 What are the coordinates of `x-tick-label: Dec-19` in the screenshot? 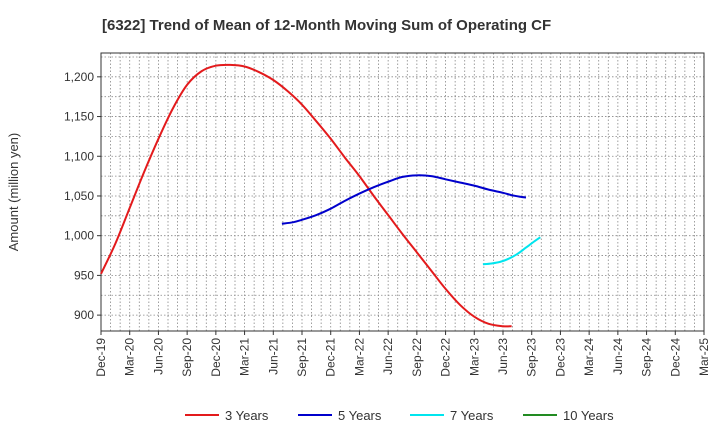 It's located at (101, 357).